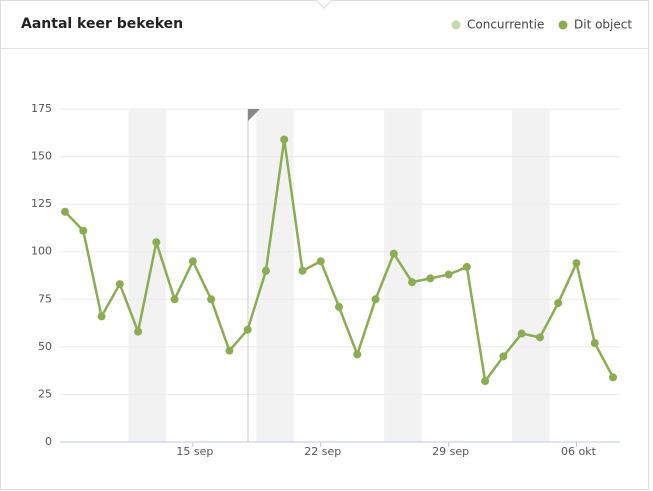  I want to click on y-tick-label: 75, so click(45, 298).